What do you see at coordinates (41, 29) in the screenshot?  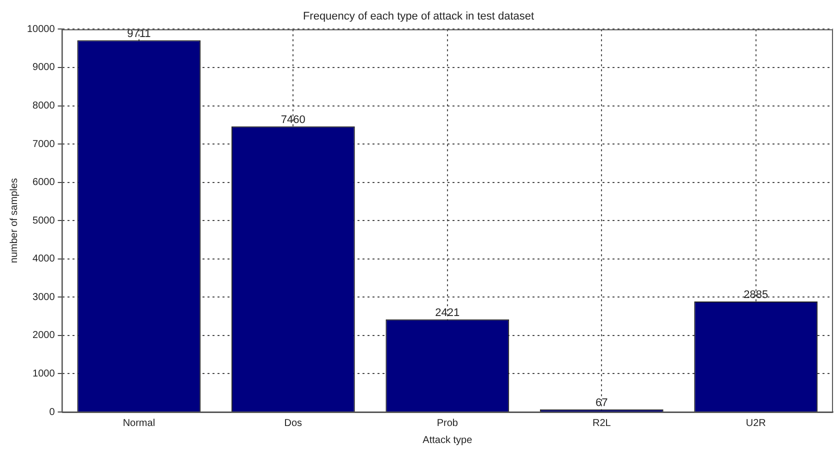 I see `y-tick-label: 10000` at bounding box center [41, 29].